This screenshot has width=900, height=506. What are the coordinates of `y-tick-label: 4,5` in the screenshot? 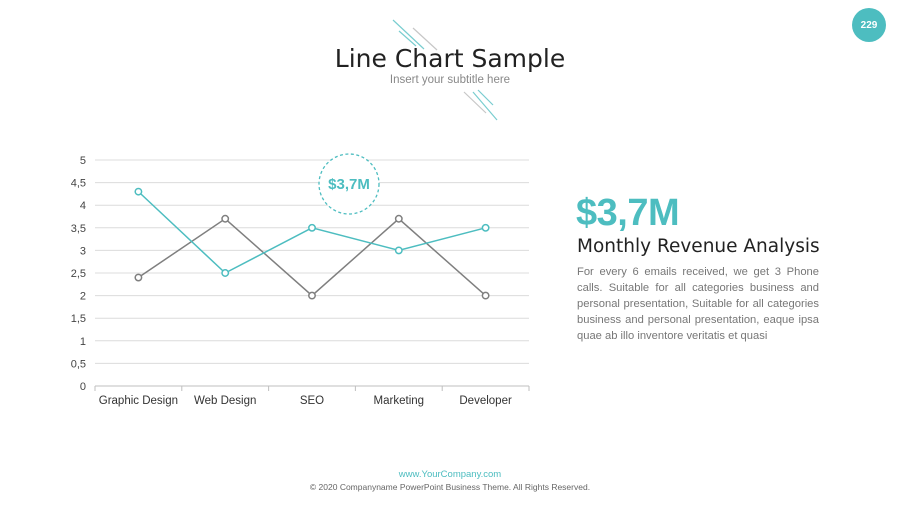 It's located at (78, 184).